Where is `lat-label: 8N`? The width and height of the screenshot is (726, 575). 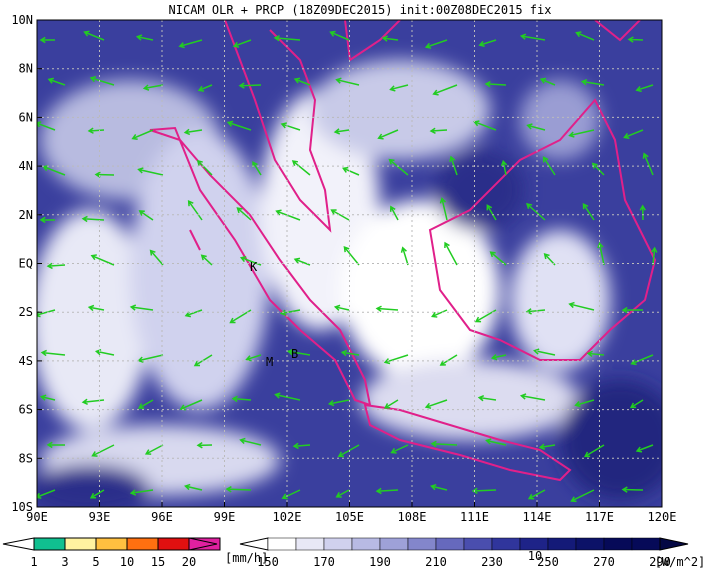 lat-label: 8N is located at coordinates (26, 69).